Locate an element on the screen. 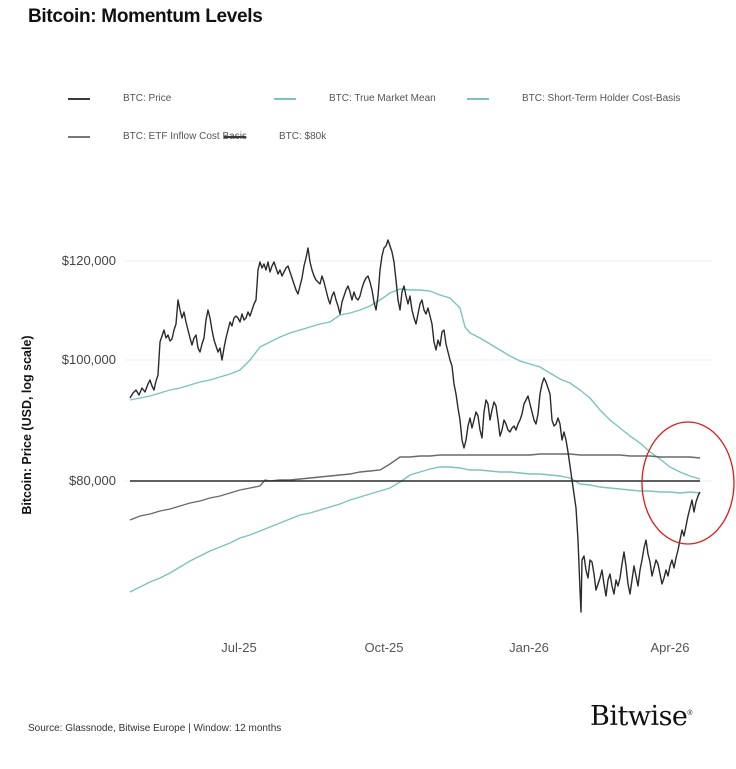 The height and width of the screenshot is (769, 736). x-tick-jul-25: Jul-25 is located at coordinates (239, 647).